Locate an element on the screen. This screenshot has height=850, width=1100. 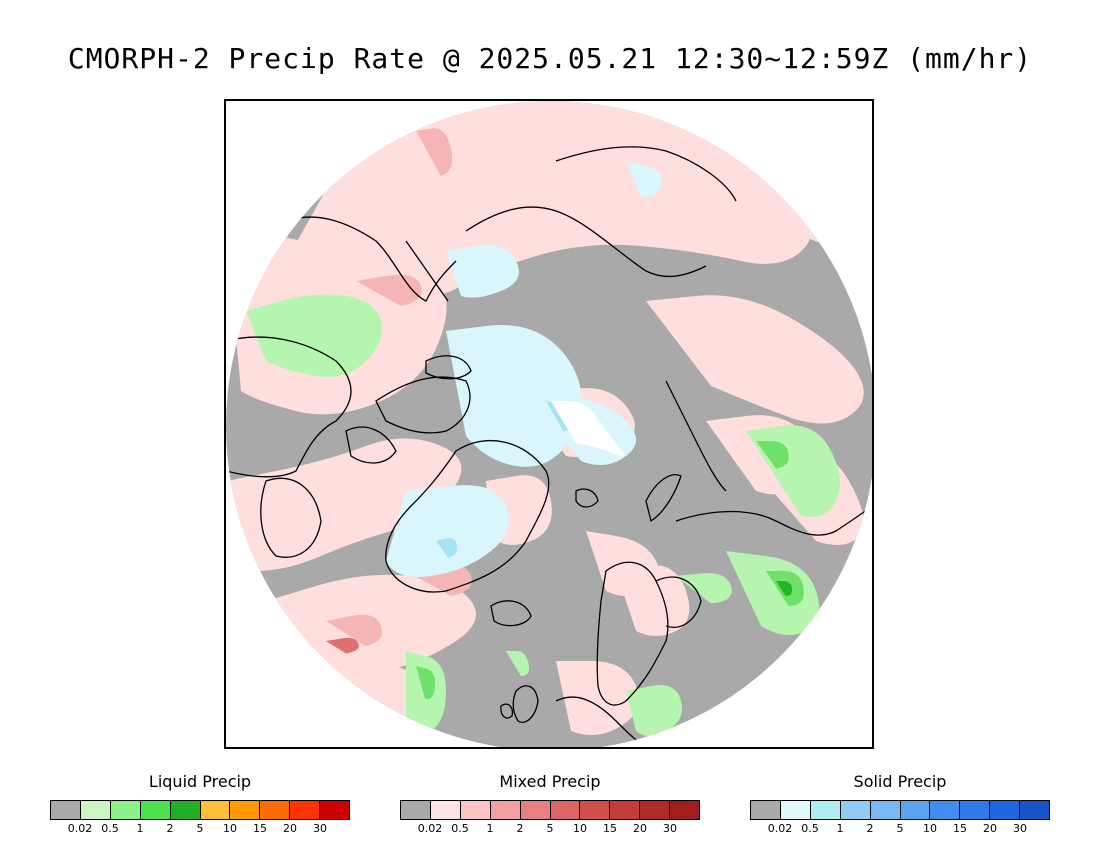
legend-title: Mixed Precip is located at coordinates (550, 781).